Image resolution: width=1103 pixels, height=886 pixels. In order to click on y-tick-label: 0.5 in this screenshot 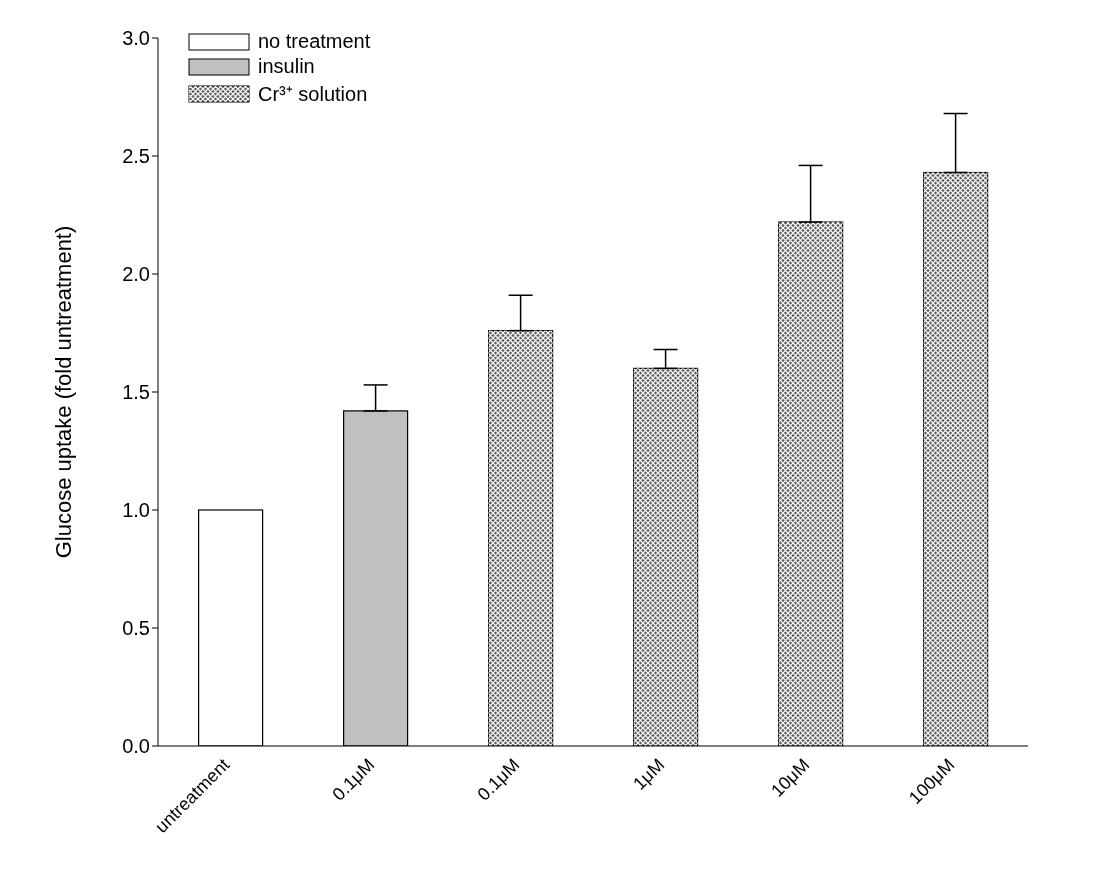, I will do `click(136, 628)`.